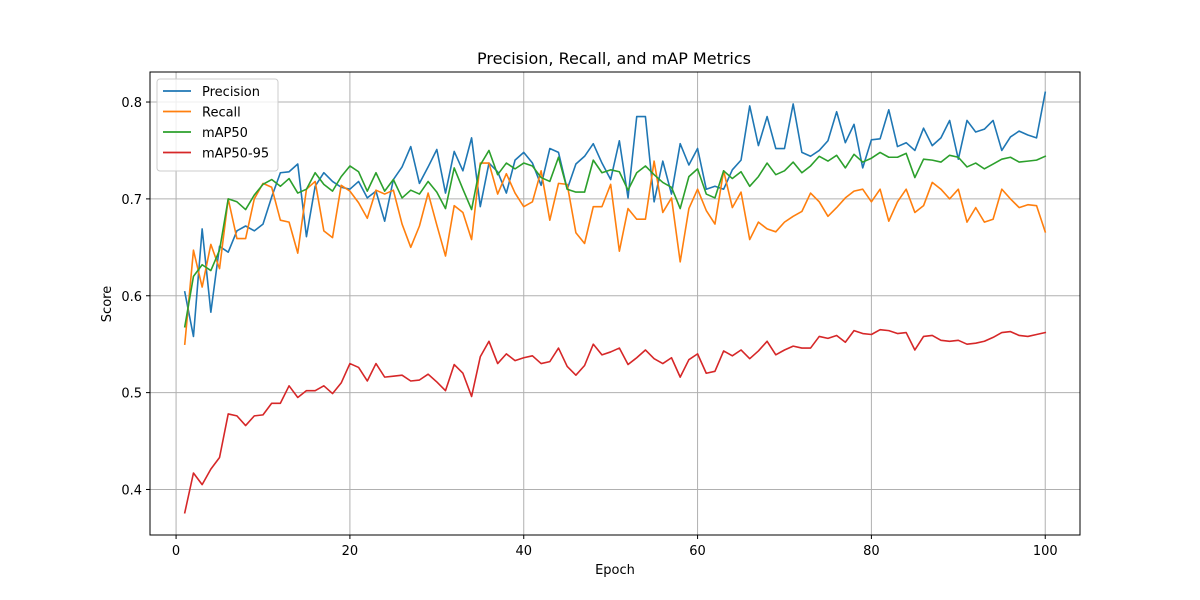  I want to click on x-axis-label: Epoch, so click(615, 570).